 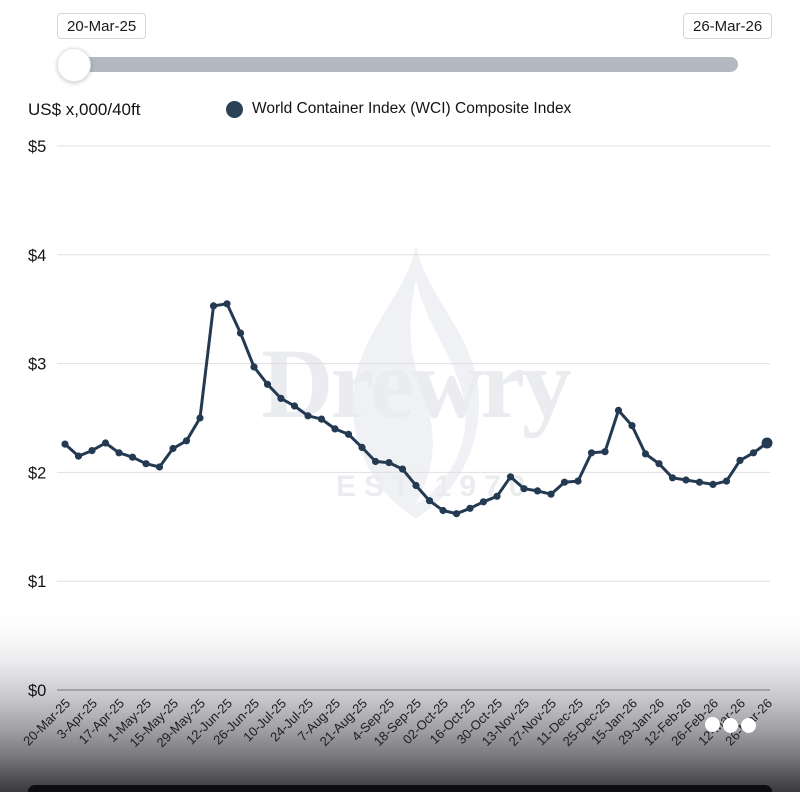 What do you see at coordinates (37, 365) in the screenshot?
I see `y-tick-label: $3` at bounding box center [37, 365].